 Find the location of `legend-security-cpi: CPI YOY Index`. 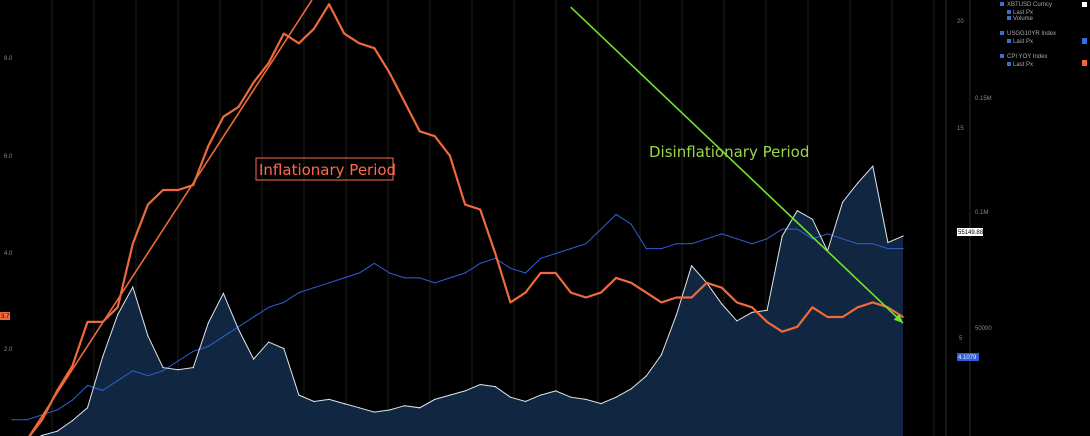

legend-security-cpi: CPI YOY Index is located at coordinates (1027, 57).